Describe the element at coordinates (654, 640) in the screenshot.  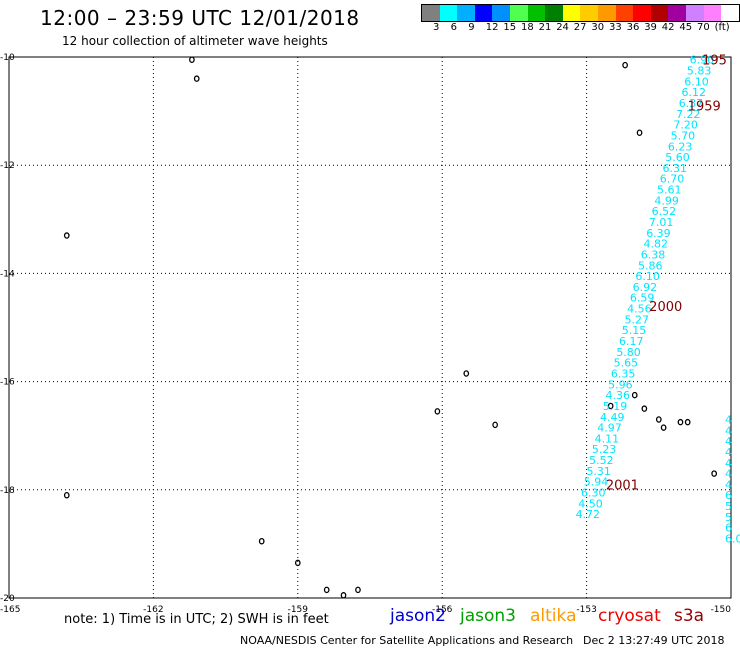
I see `generation-timestamp: Dec 2 13:27:49 UTC 2018` at that location.